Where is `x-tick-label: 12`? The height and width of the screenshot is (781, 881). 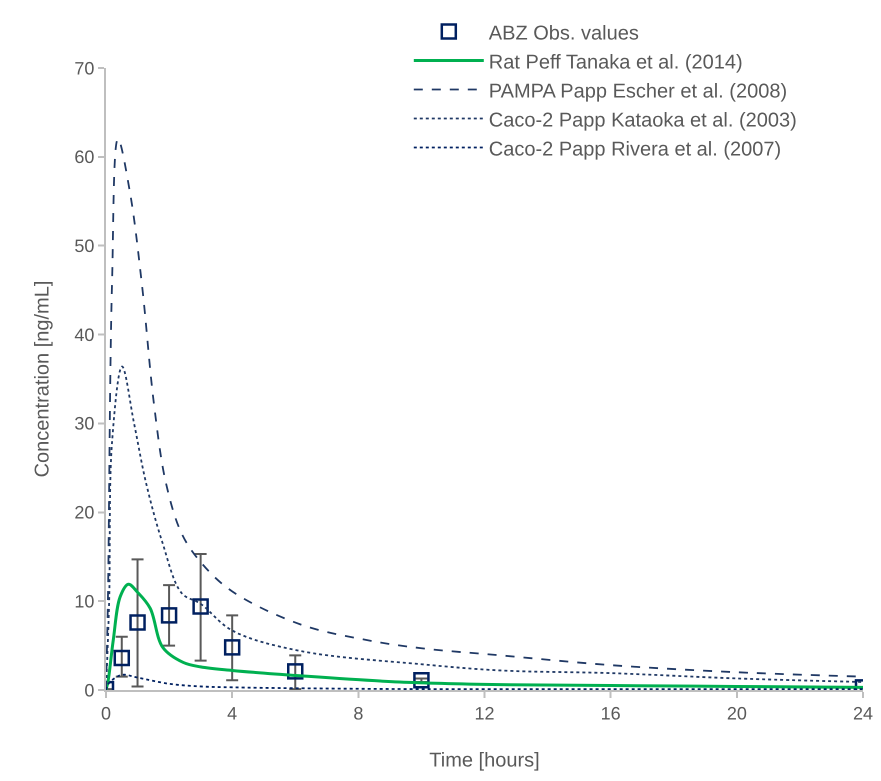 x-tick-label: 12 is located at coordinates (484, 714).